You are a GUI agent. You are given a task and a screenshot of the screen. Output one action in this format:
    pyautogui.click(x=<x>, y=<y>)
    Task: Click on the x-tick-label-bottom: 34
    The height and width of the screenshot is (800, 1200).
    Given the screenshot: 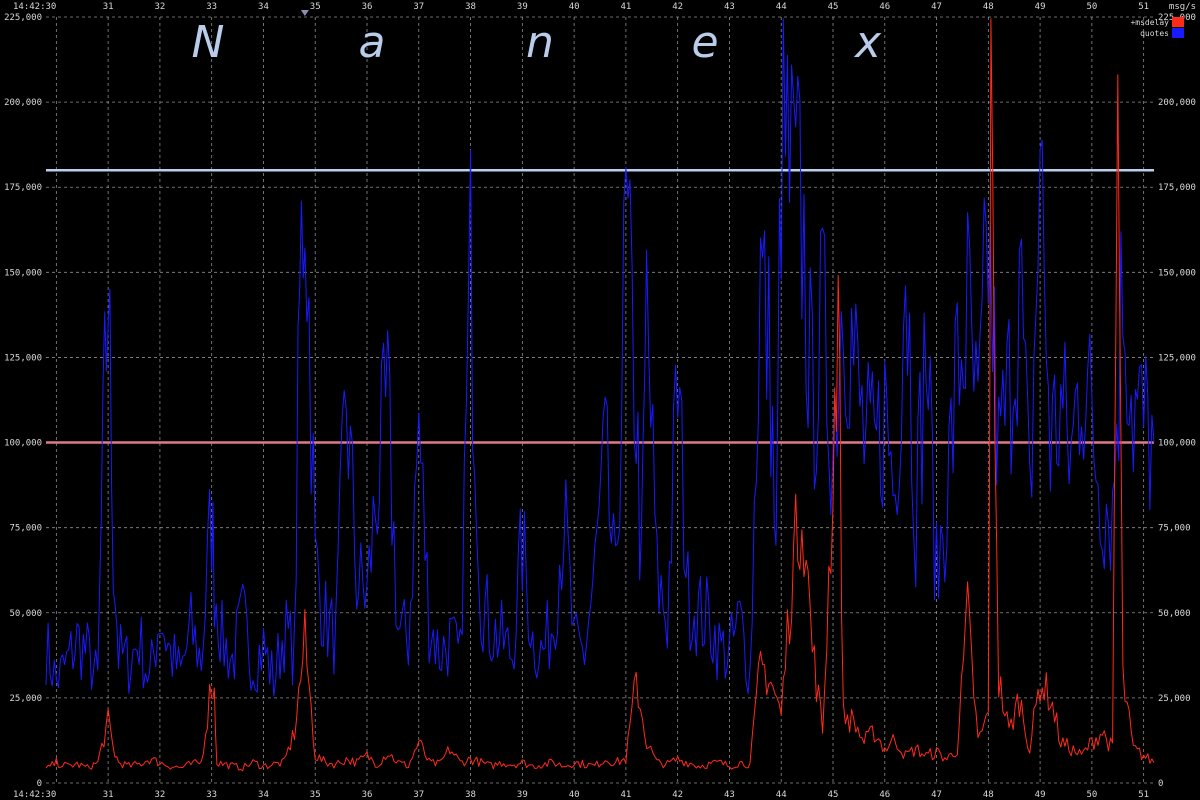 What is the action you would take?
    pyautogui.click(x=263, y=795)
    